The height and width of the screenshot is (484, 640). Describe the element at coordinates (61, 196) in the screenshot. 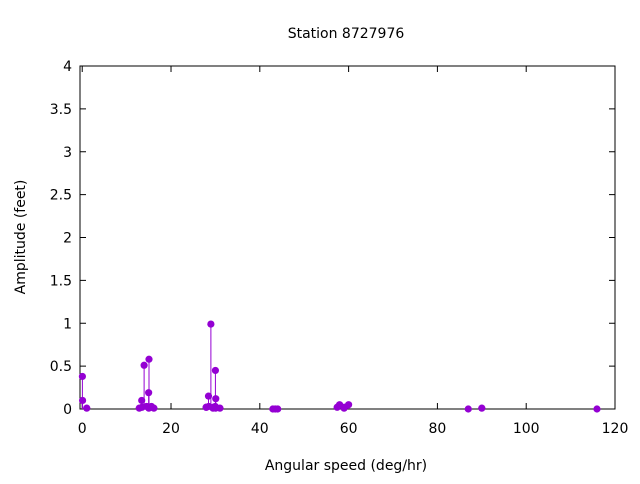

I see `y-tick-label: 2.5` at that location.